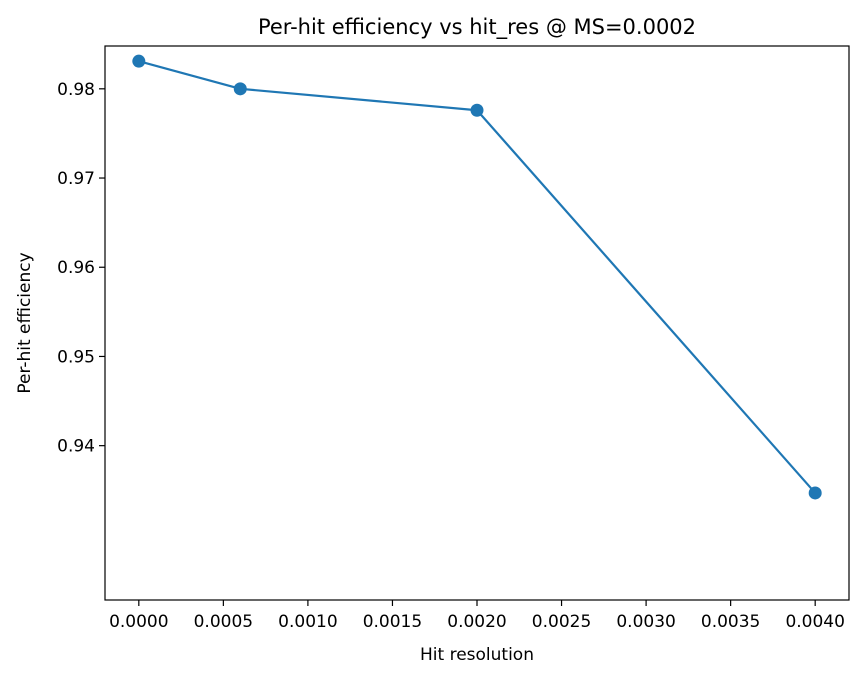  I want to click on y-axis-label: Per-hit efficiency, so click(25, 322).